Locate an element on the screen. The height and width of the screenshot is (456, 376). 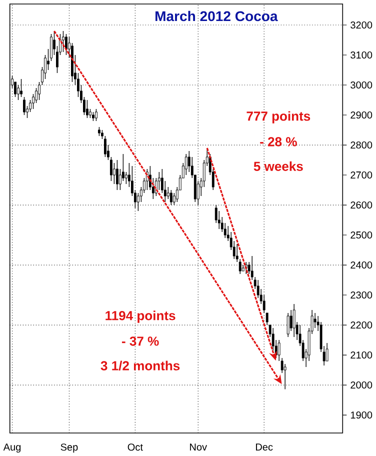
y-tick-label: 2500 is located at coordinates (361, 235).